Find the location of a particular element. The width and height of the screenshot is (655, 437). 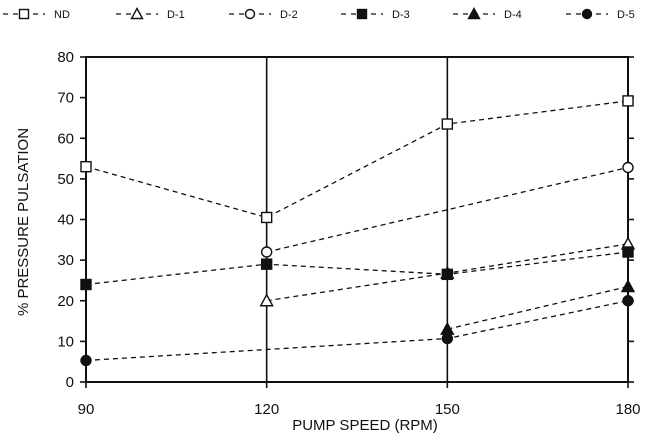

point-d-3-2-shape is located at coordinates (447, 274).